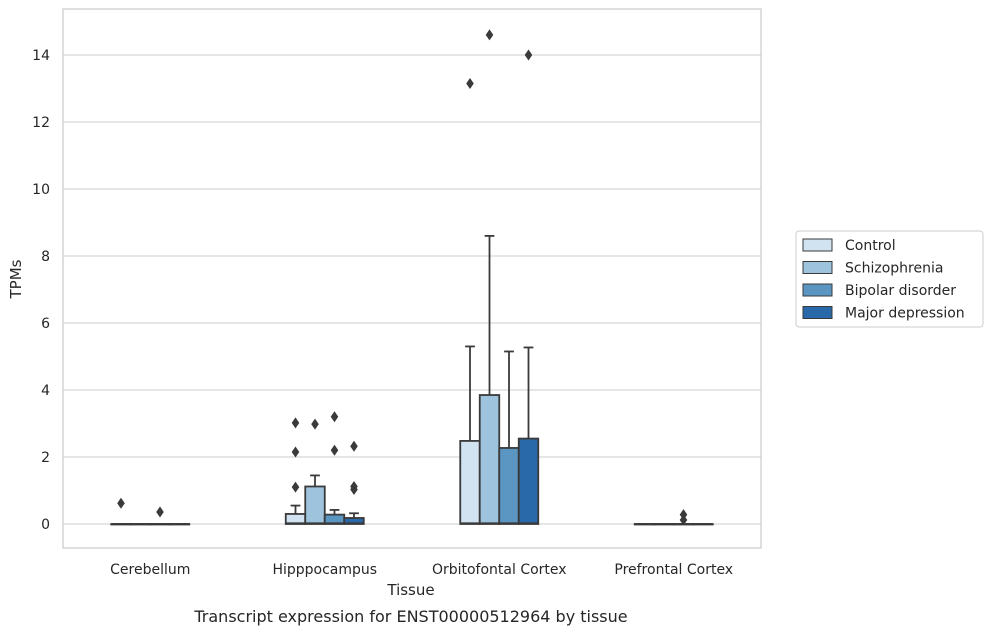  Describe the element at coordinates (45, 525) in the screenshot. I see `y-tick-label: 0` at that location.